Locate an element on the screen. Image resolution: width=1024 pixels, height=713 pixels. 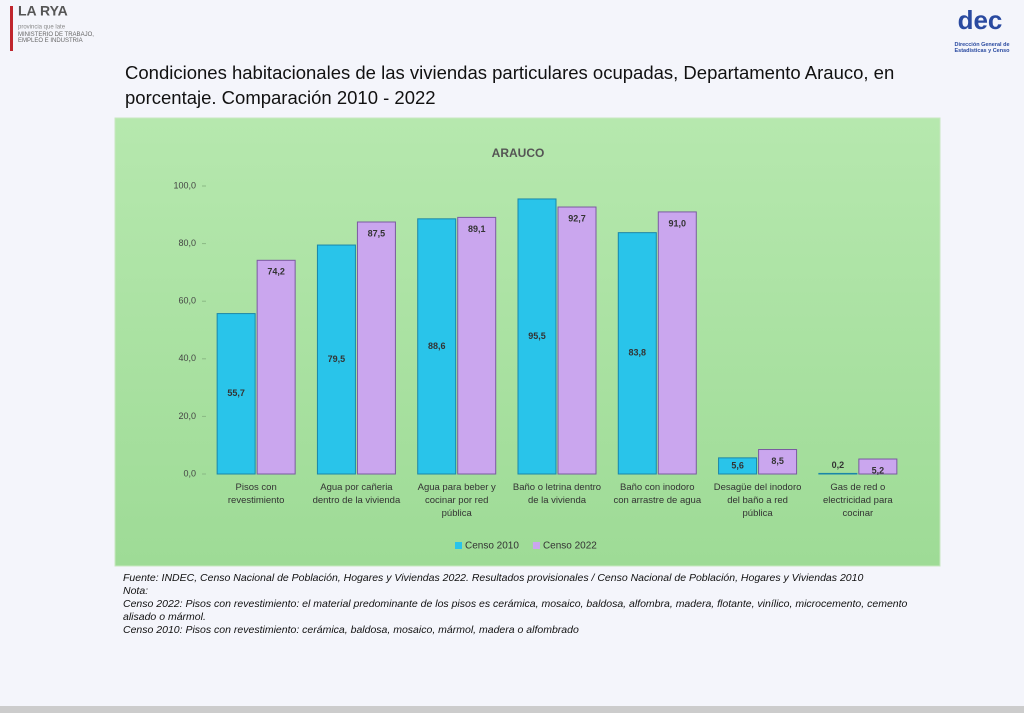
data-label: 79,5 is located at coordinates (337, 359).